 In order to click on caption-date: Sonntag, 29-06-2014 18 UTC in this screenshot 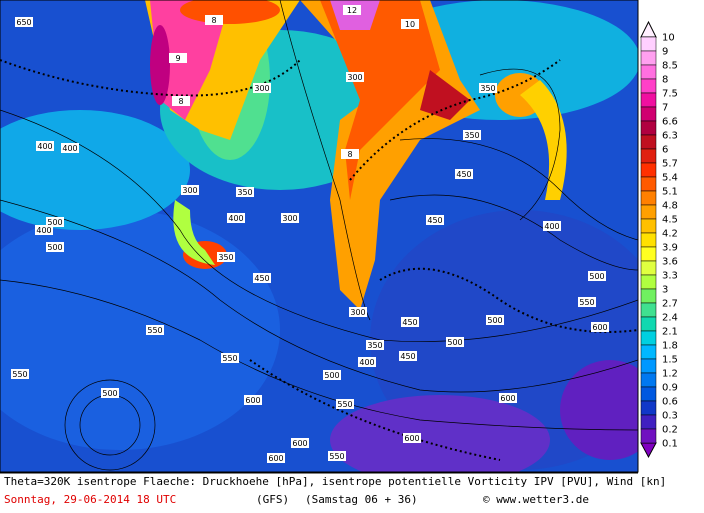, I will do `click(90, 499)`.